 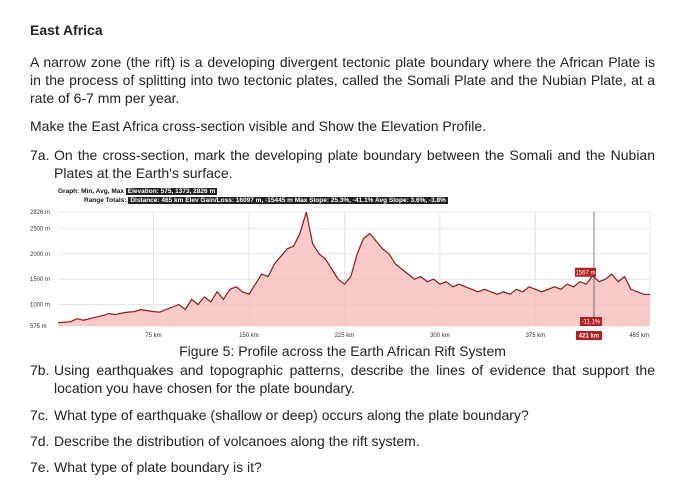 I want to click on range-label: Range Totals:, so click(x=105, y=200).